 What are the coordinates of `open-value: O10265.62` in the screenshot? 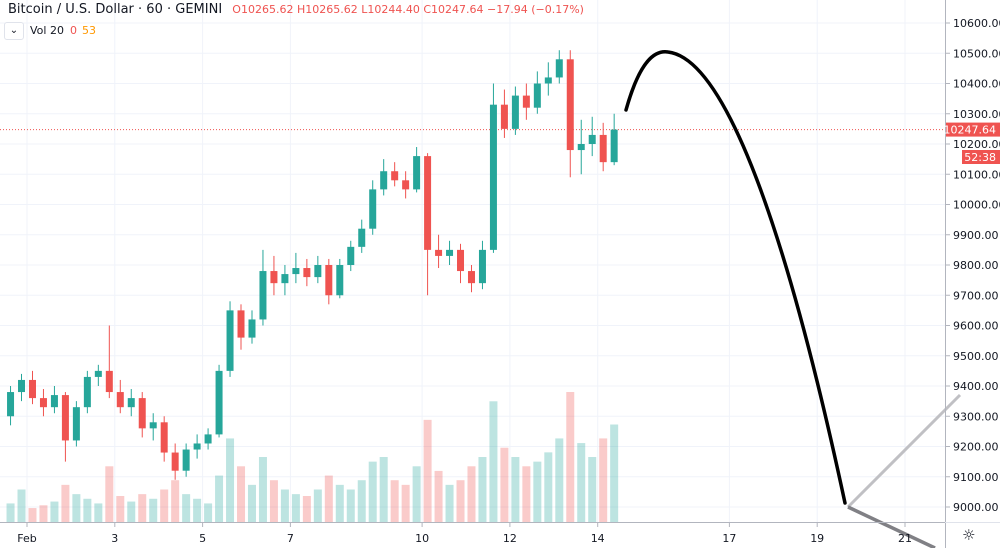 It's located at (263, 9).